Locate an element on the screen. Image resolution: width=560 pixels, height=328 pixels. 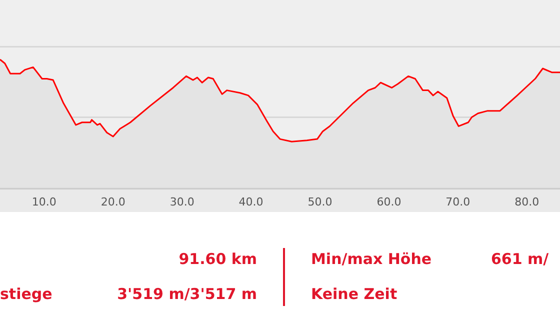
x-tick-label: 10.0 is located at coordinates (44, 201).